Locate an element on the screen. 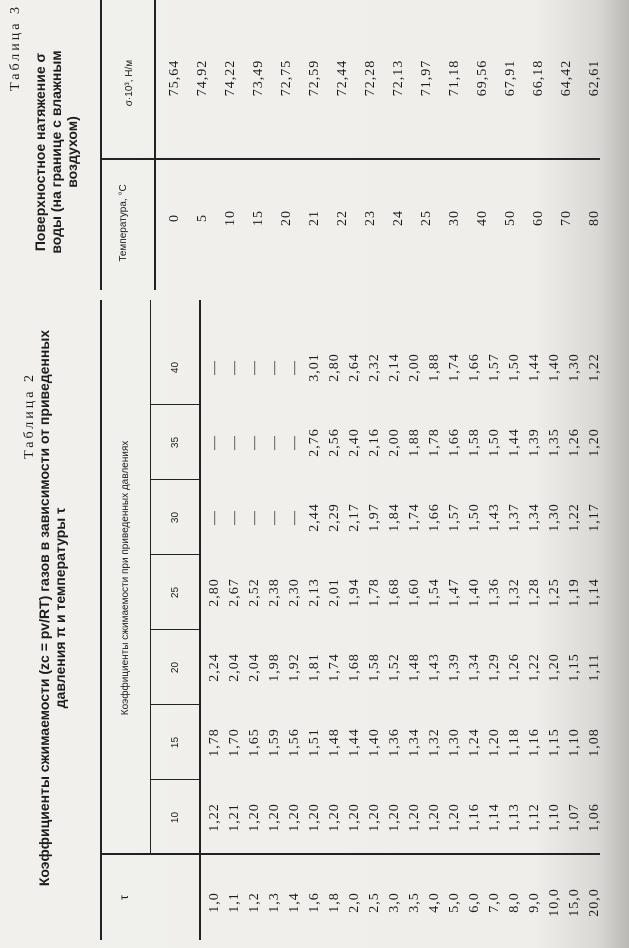 Image resolution: width=629 pixels, height=948 pixels. table3-temperature-cell: 21 is located at coordinates (314, 218).